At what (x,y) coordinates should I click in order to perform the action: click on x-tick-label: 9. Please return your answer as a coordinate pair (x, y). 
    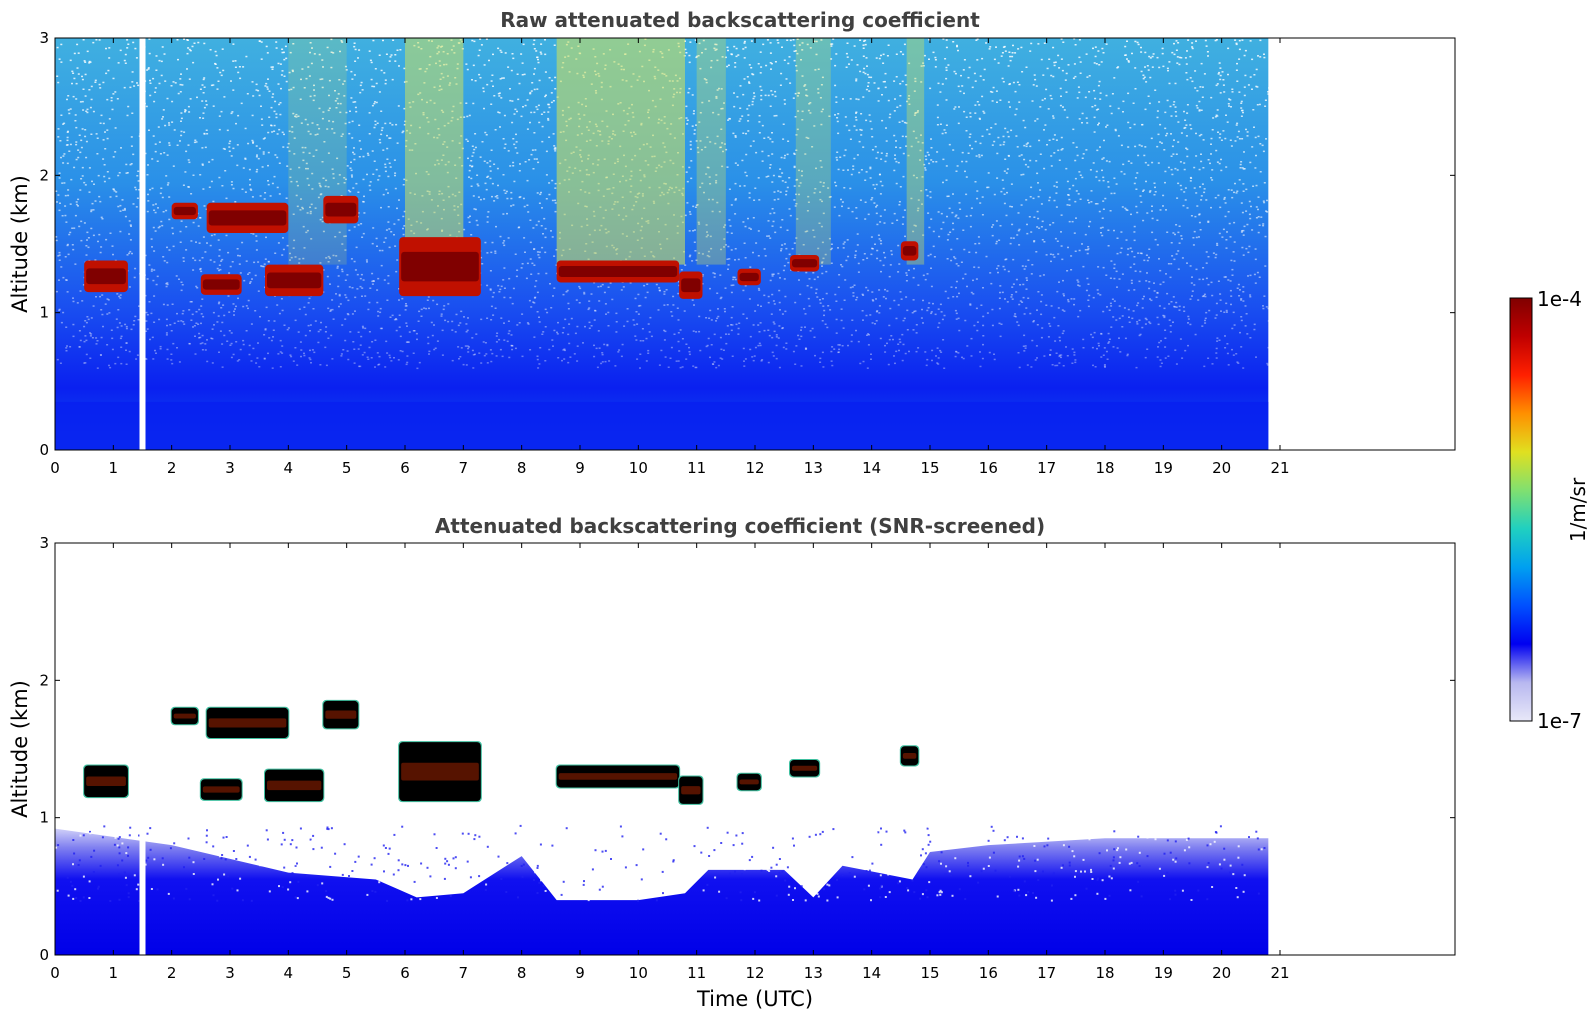
    Looking at the image, I should click on (580, 973).